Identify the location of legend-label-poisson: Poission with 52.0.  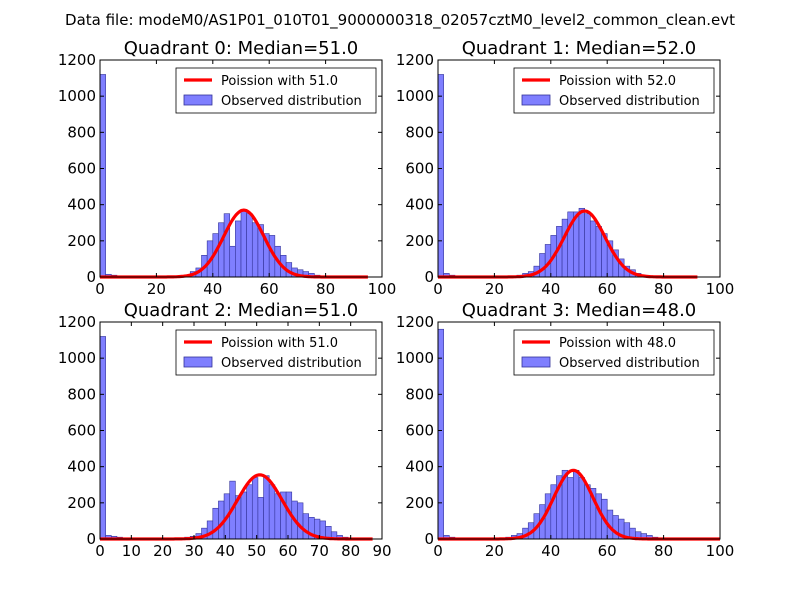
(617, 81).